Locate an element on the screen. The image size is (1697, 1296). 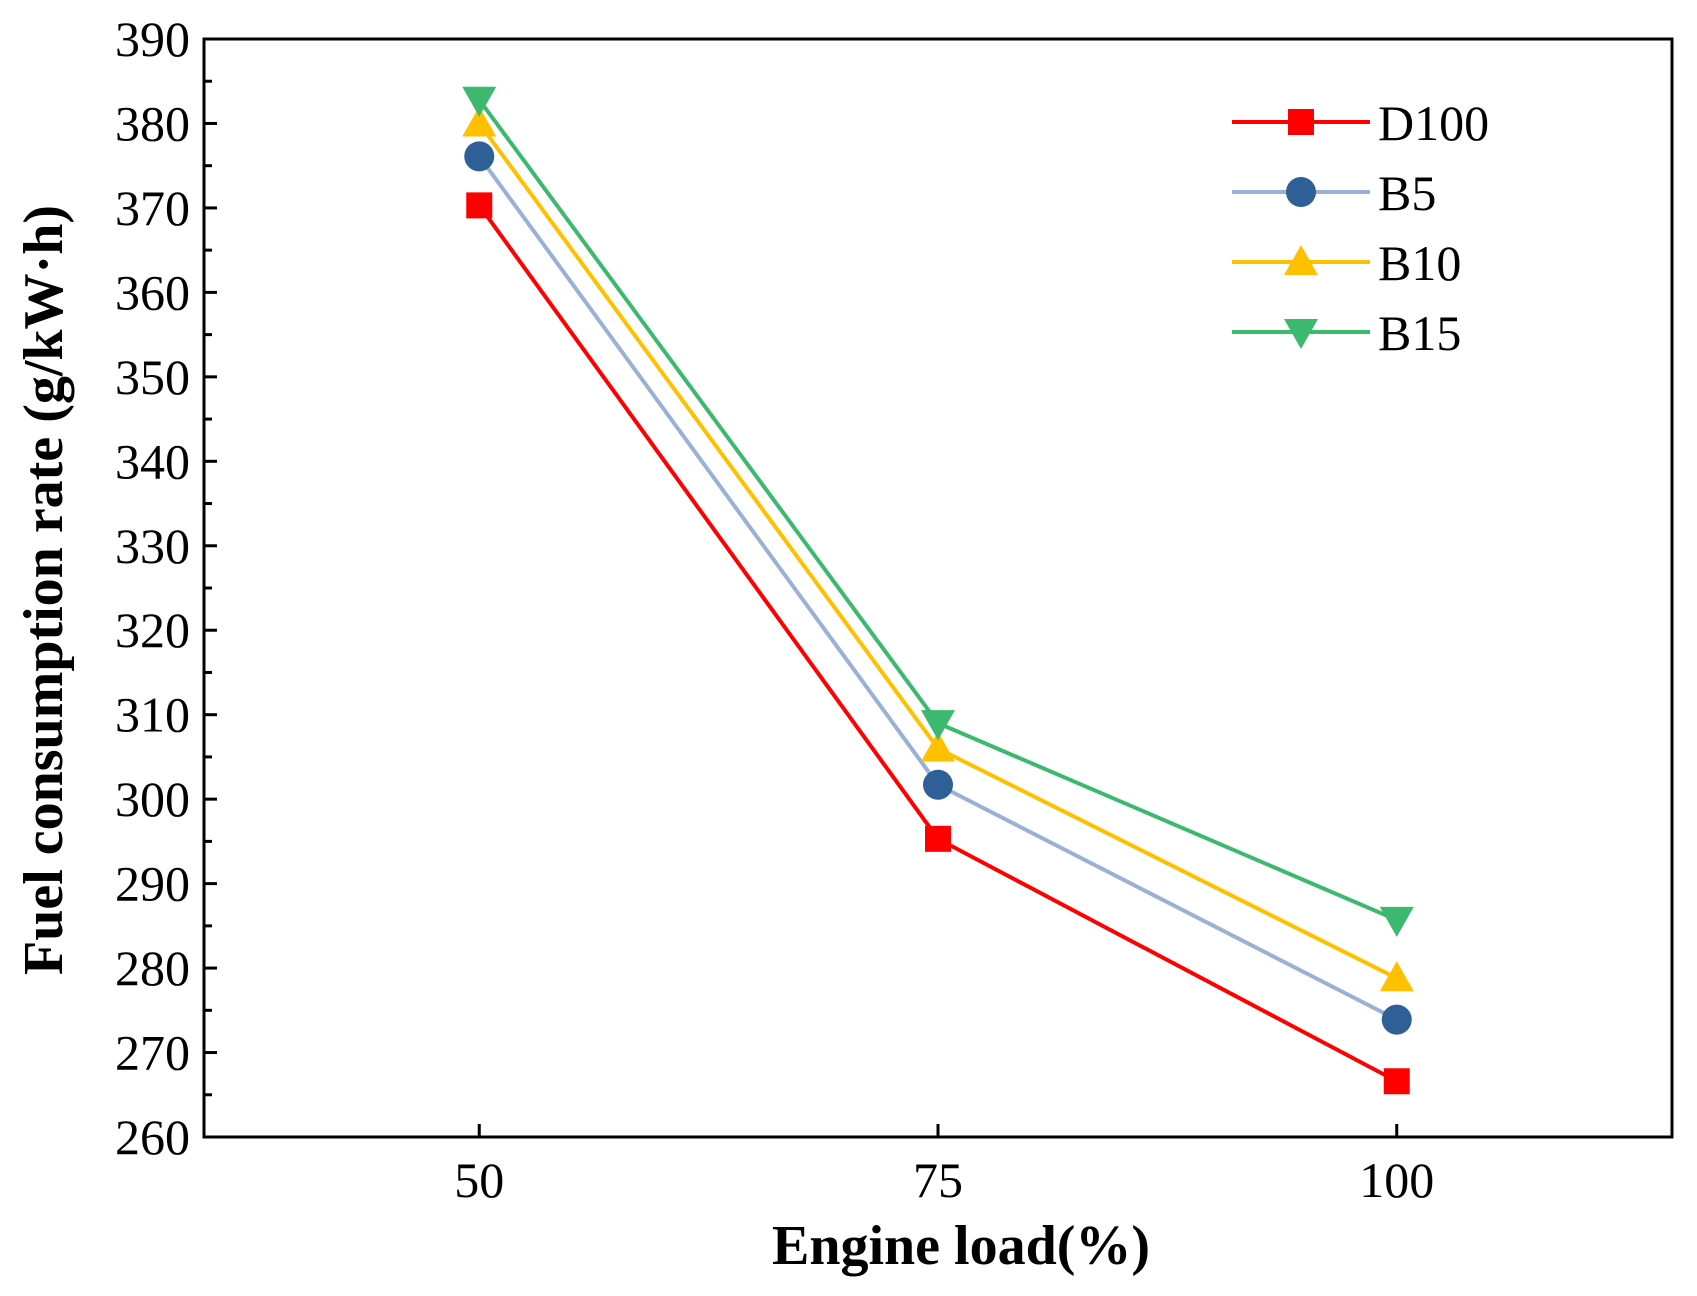
y-tick-label: 360 is located at coordinates (152, 292).